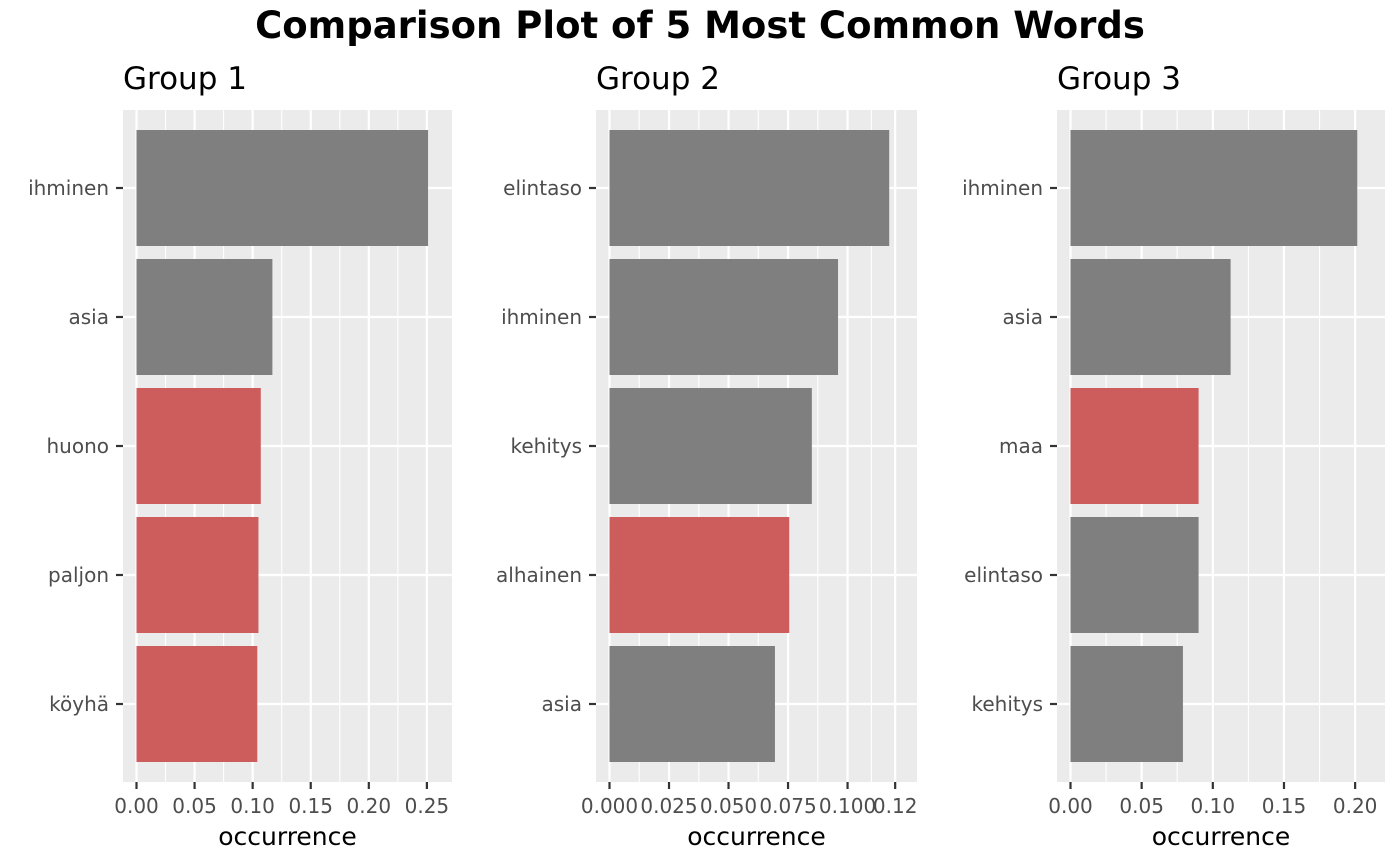  Describe the element at coordinates (847, 806) in the screenshot. I see `x-tick-label: 0.100` at that location.